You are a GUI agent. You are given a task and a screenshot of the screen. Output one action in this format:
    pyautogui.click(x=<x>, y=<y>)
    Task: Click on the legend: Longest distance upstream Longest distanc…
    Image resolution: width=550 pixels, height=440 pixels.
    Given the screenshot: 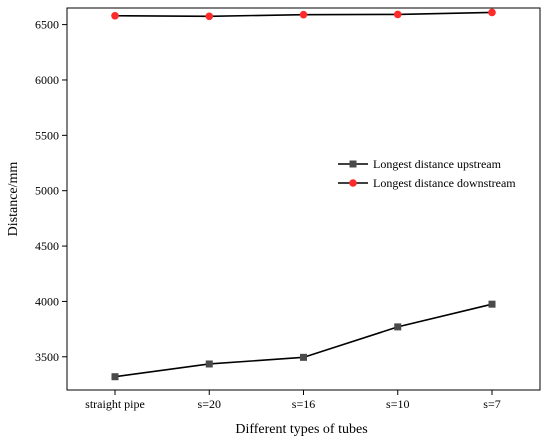 What is the action you would take?
    pyautogui.click(x=427, y=173)
    